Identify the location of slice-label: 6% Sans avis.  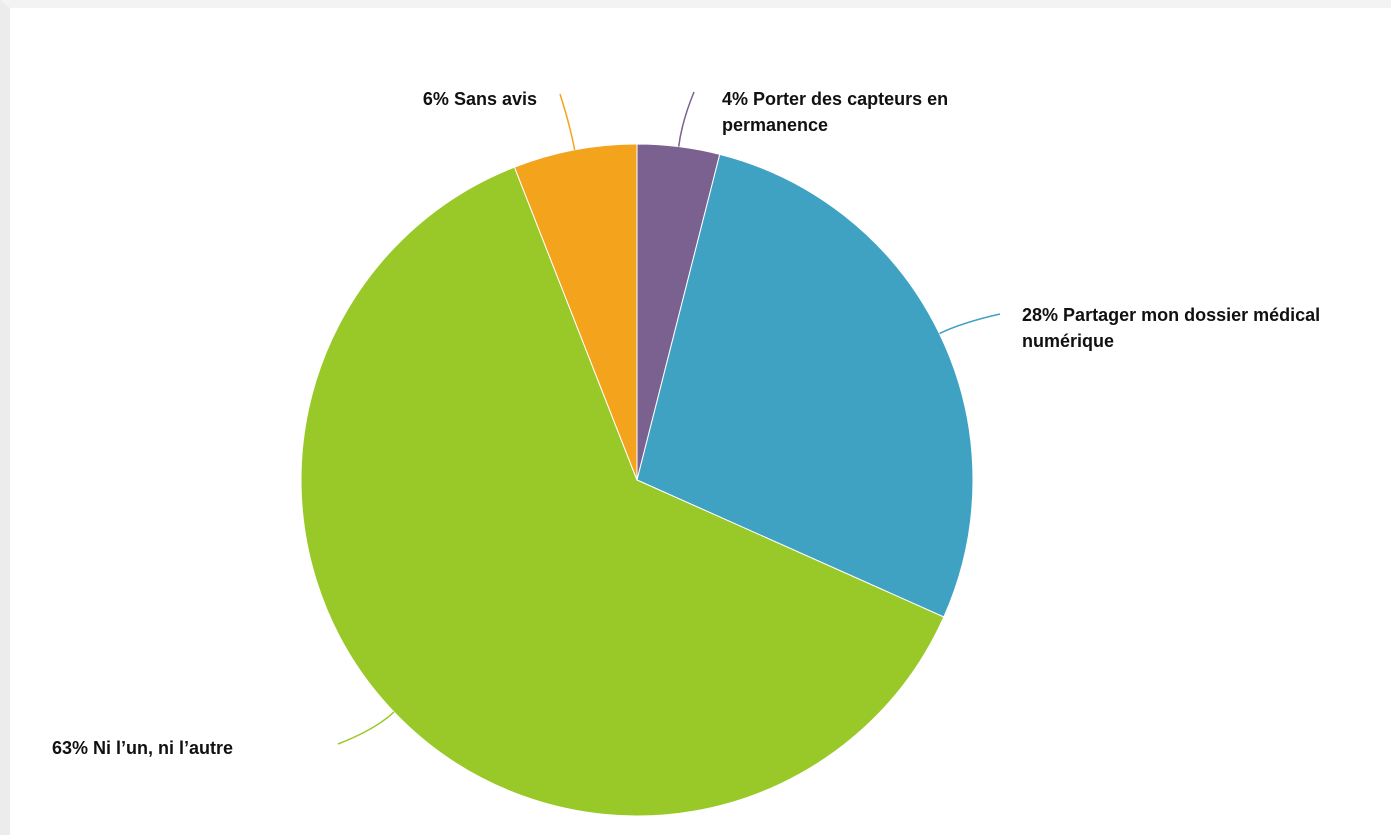
(480, 99).